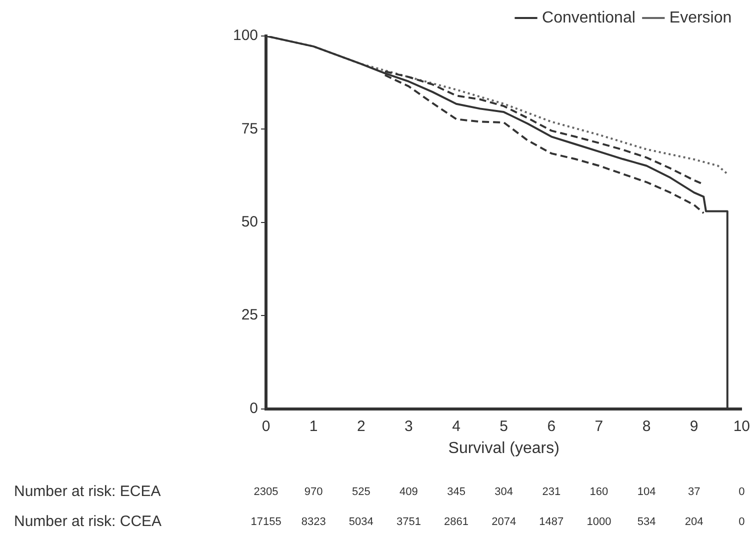 The width and height of the screenshot is (753, 553). I want to click on x-tick-label: 1, so click(313, 426).